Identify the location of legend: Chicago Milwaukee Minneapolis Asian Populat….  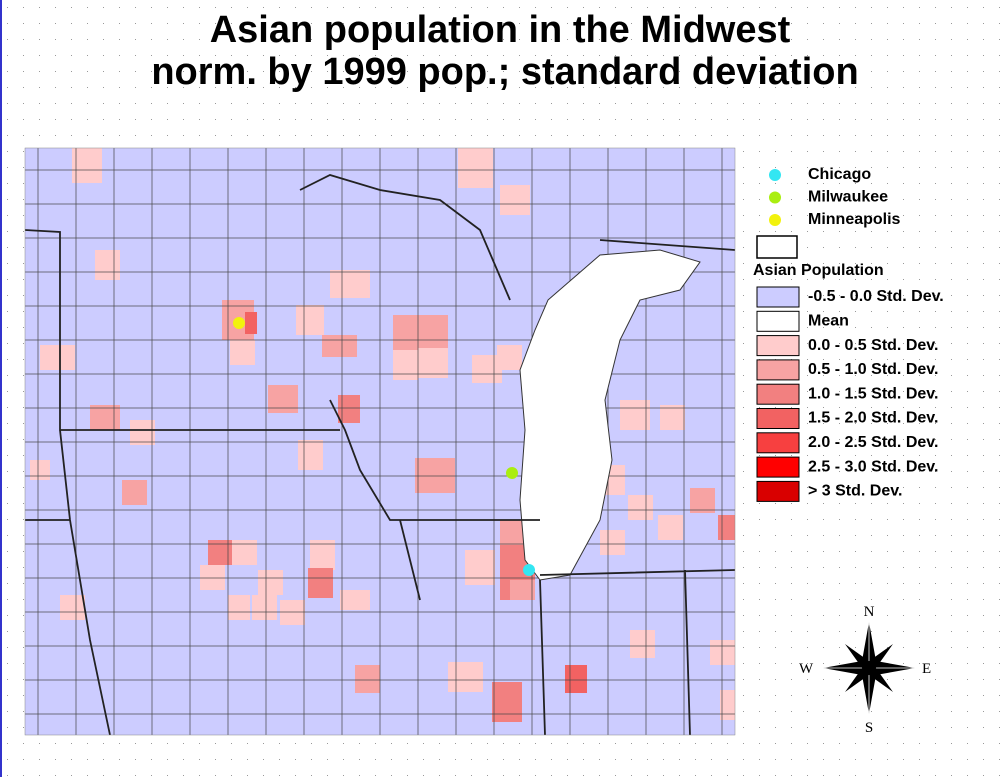
(848, 334).